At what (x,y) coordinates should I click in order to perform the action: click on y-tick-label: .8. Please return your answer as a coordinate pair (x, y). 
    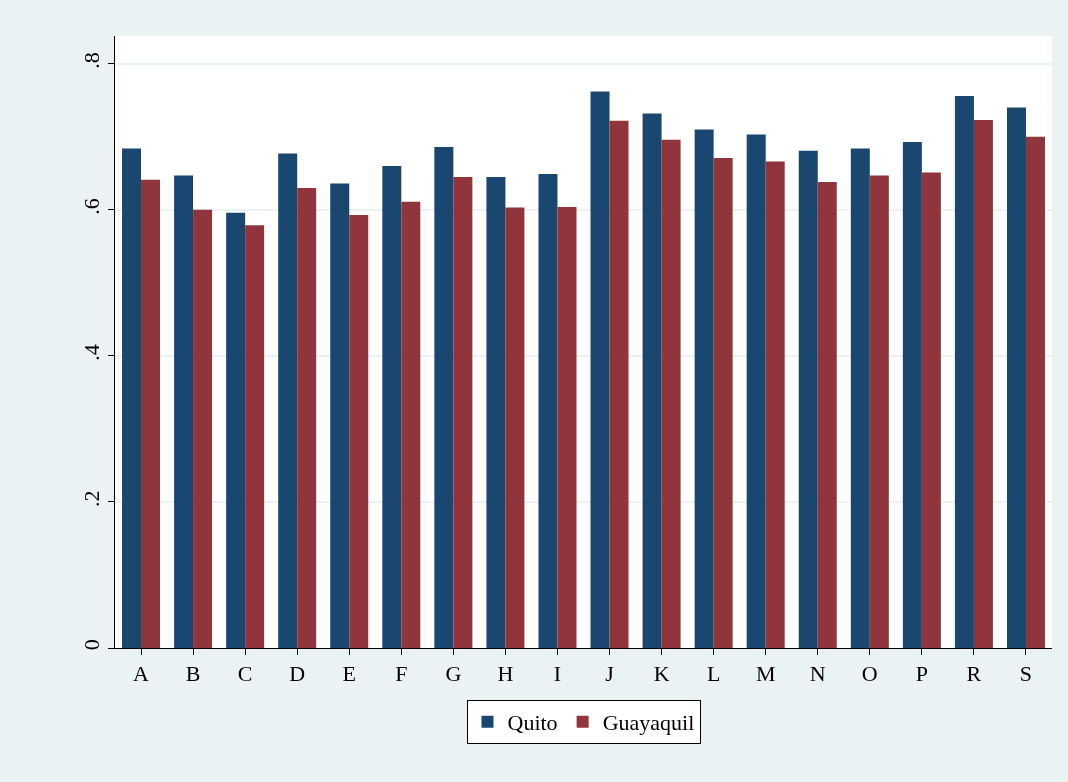
    Looking at the image, I should click on (92, 60).